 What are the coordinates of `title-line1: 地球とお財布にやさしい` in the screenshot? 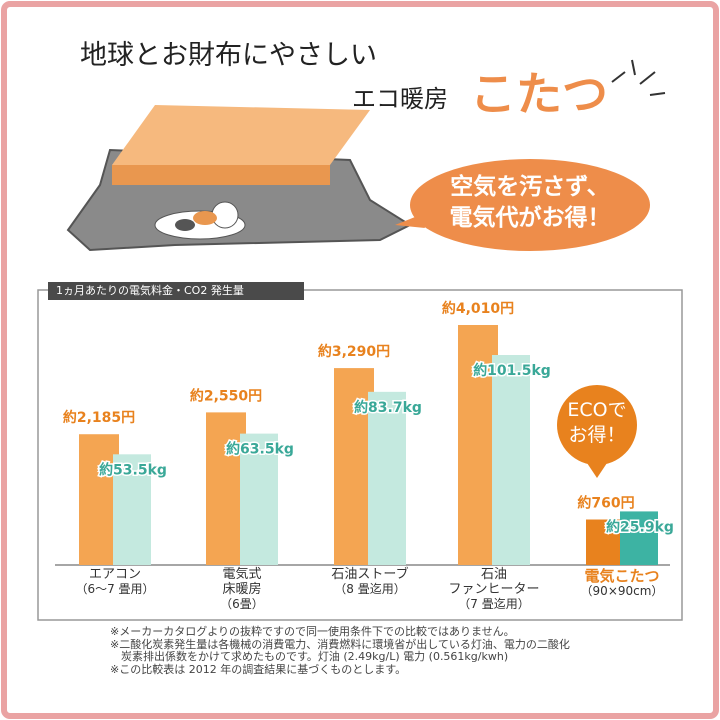 It's located at (228, 55).